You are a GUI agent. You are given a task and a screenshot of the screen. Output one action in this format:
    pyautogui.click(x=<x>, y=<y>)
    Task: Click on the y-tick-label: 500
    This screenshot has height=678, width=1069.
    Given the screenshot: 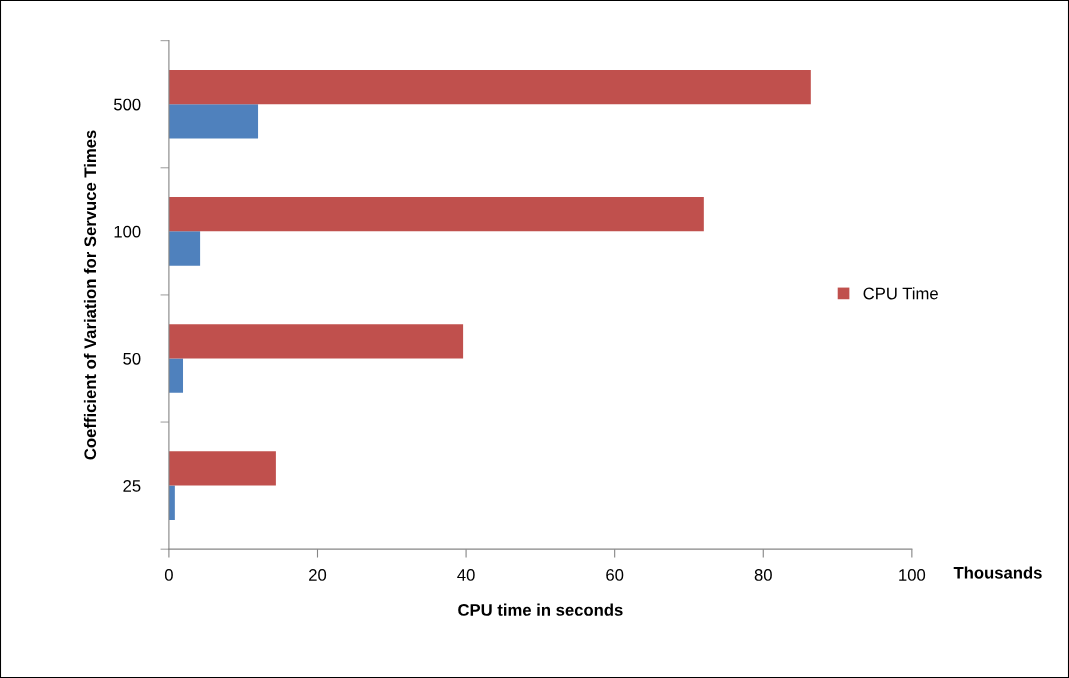 What is the action you would take?
    pyautogui.click(x=127, y=104)
    